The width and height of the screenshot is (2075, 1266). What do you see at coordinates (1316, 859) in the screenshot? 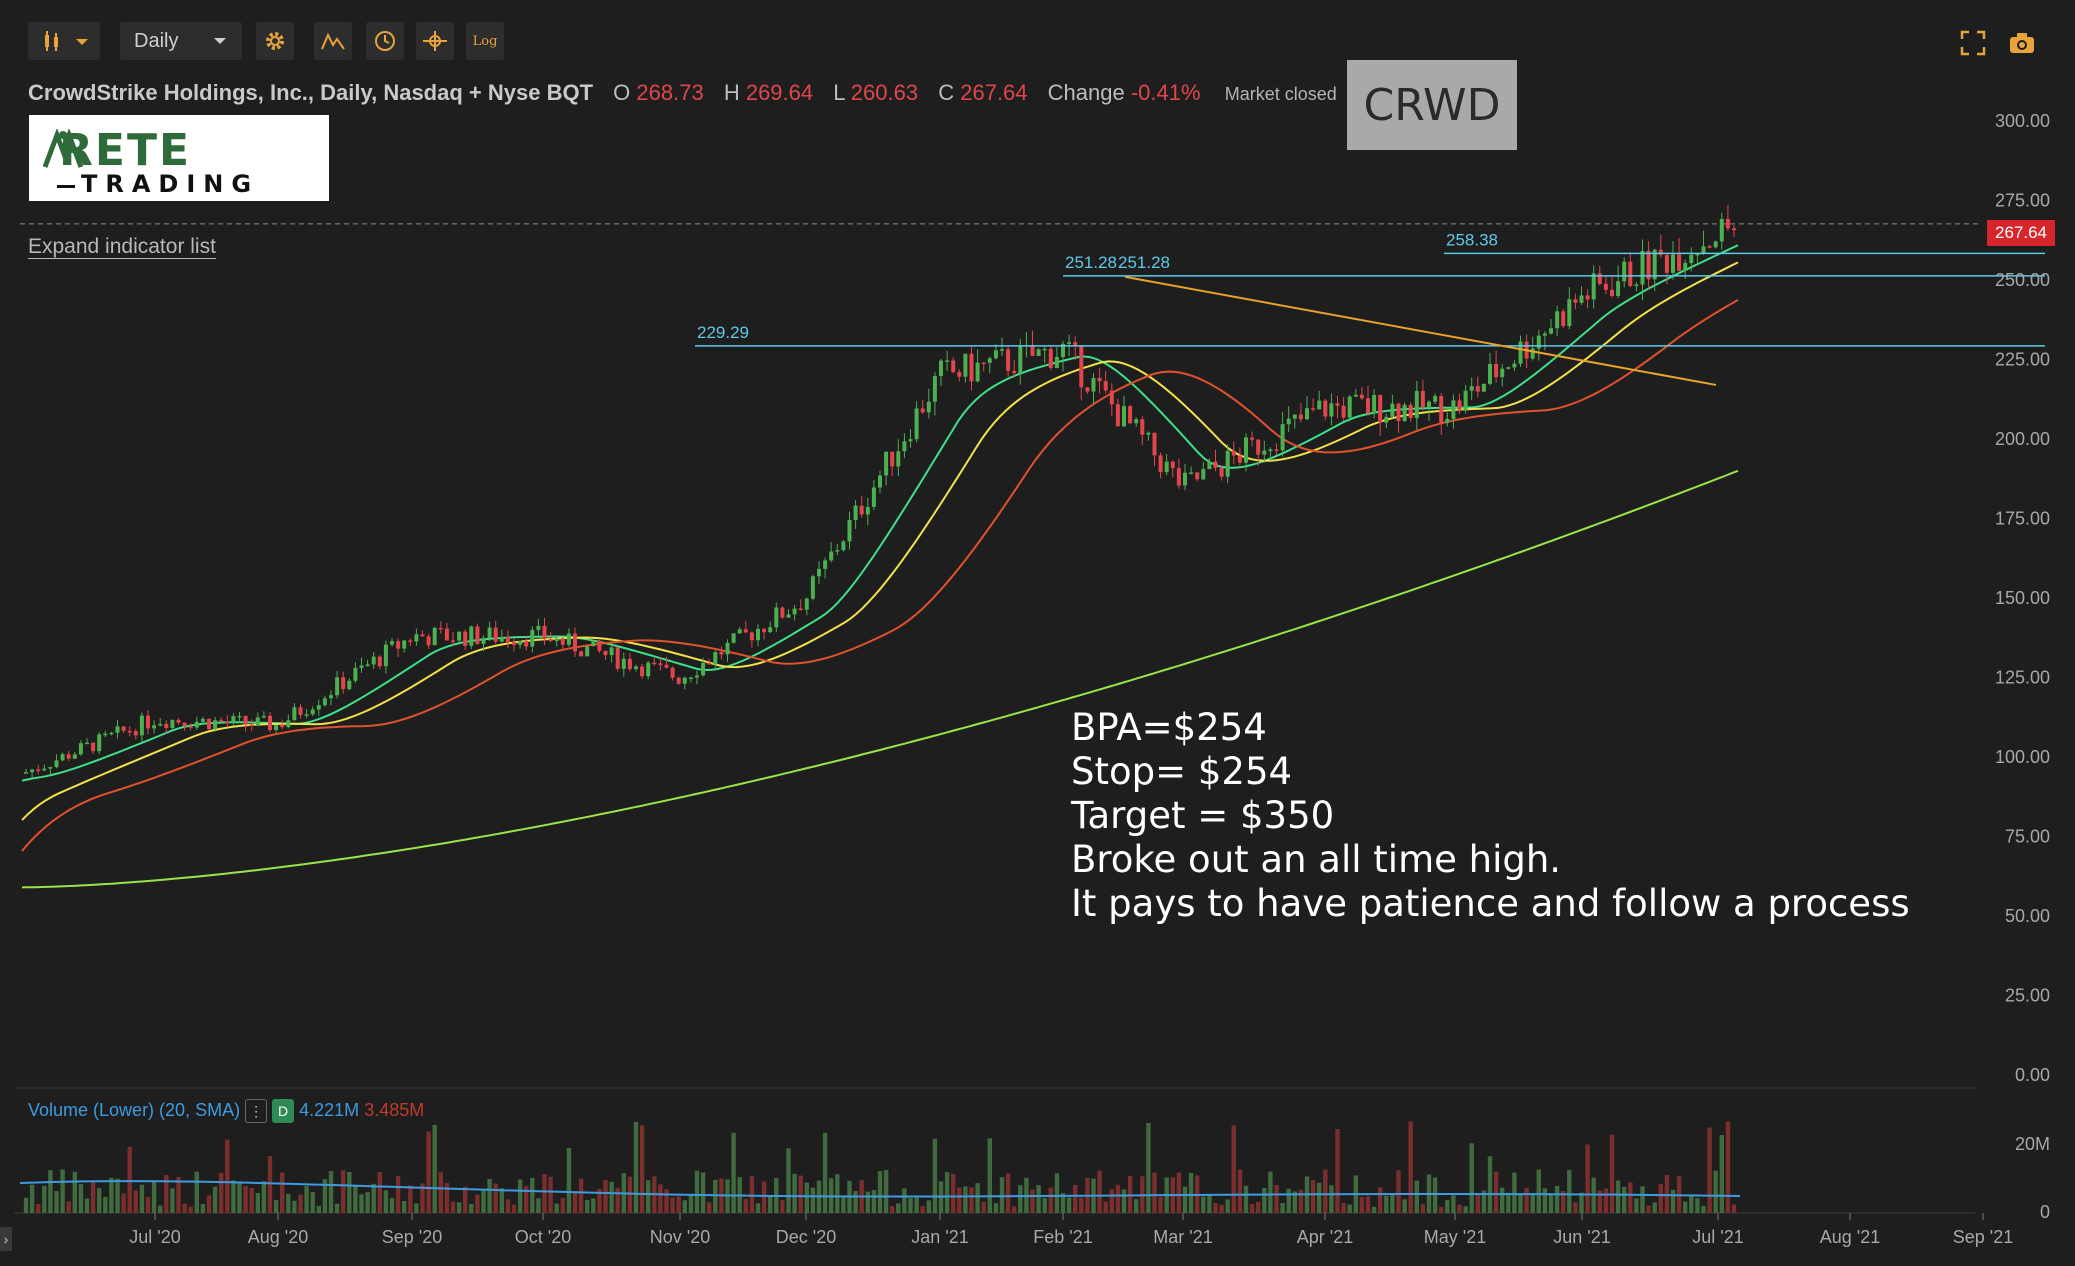
I see `note-breakout: Broke out an all time high.` at bounding box center [1316, 859].